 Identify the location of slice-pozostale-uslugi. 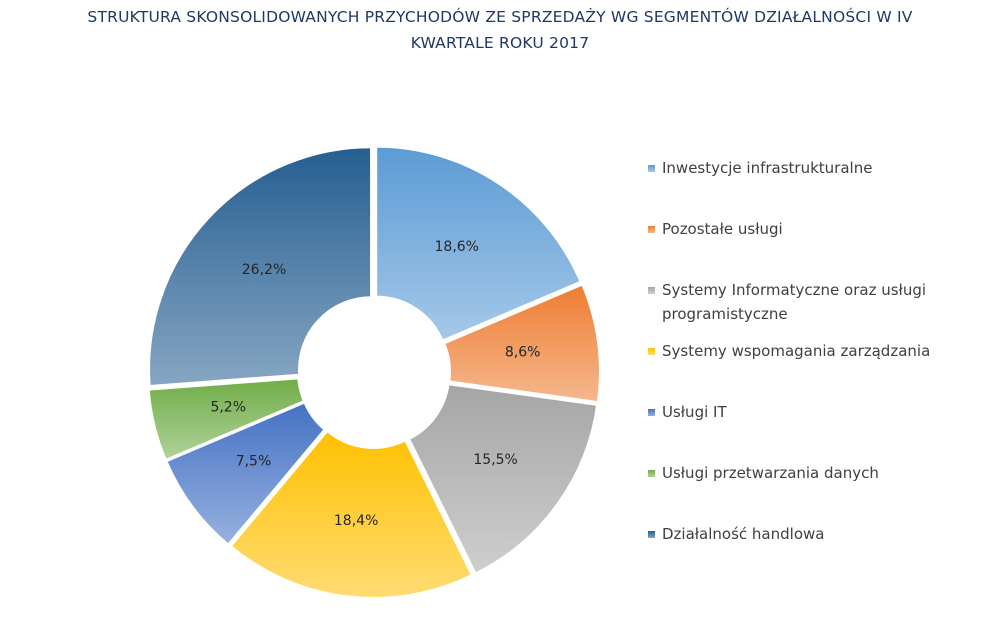
(521, 343).